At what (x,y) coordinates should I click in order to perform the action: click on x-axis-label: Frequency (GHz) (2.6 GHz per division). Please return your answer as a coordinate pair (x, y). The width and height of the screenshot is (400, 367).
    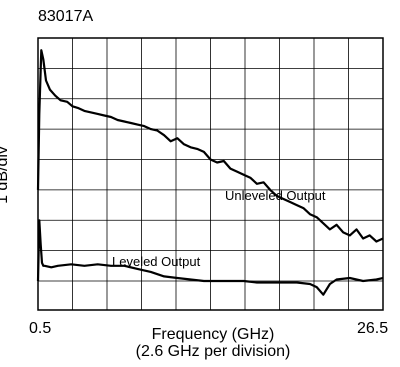
    Looking at the image, I should click on (213, 343).